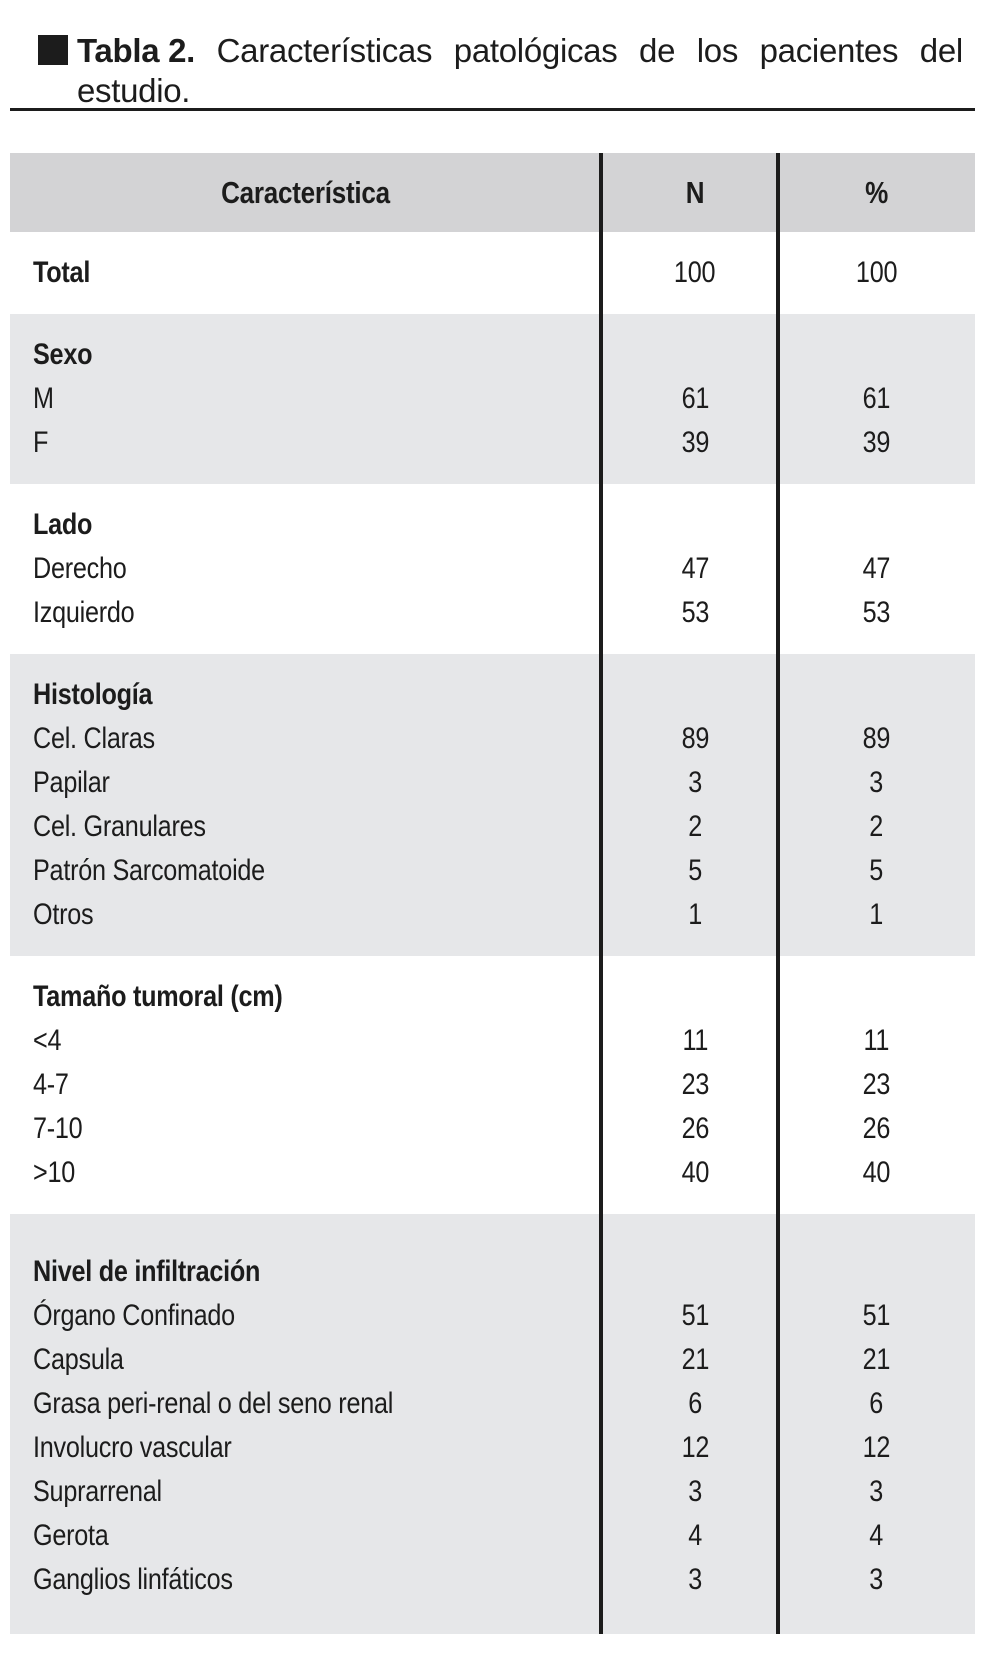 Image resolution: width=987 pixels, height=1658 pixels. I want to click on row-label: Total, so click(62, 272).